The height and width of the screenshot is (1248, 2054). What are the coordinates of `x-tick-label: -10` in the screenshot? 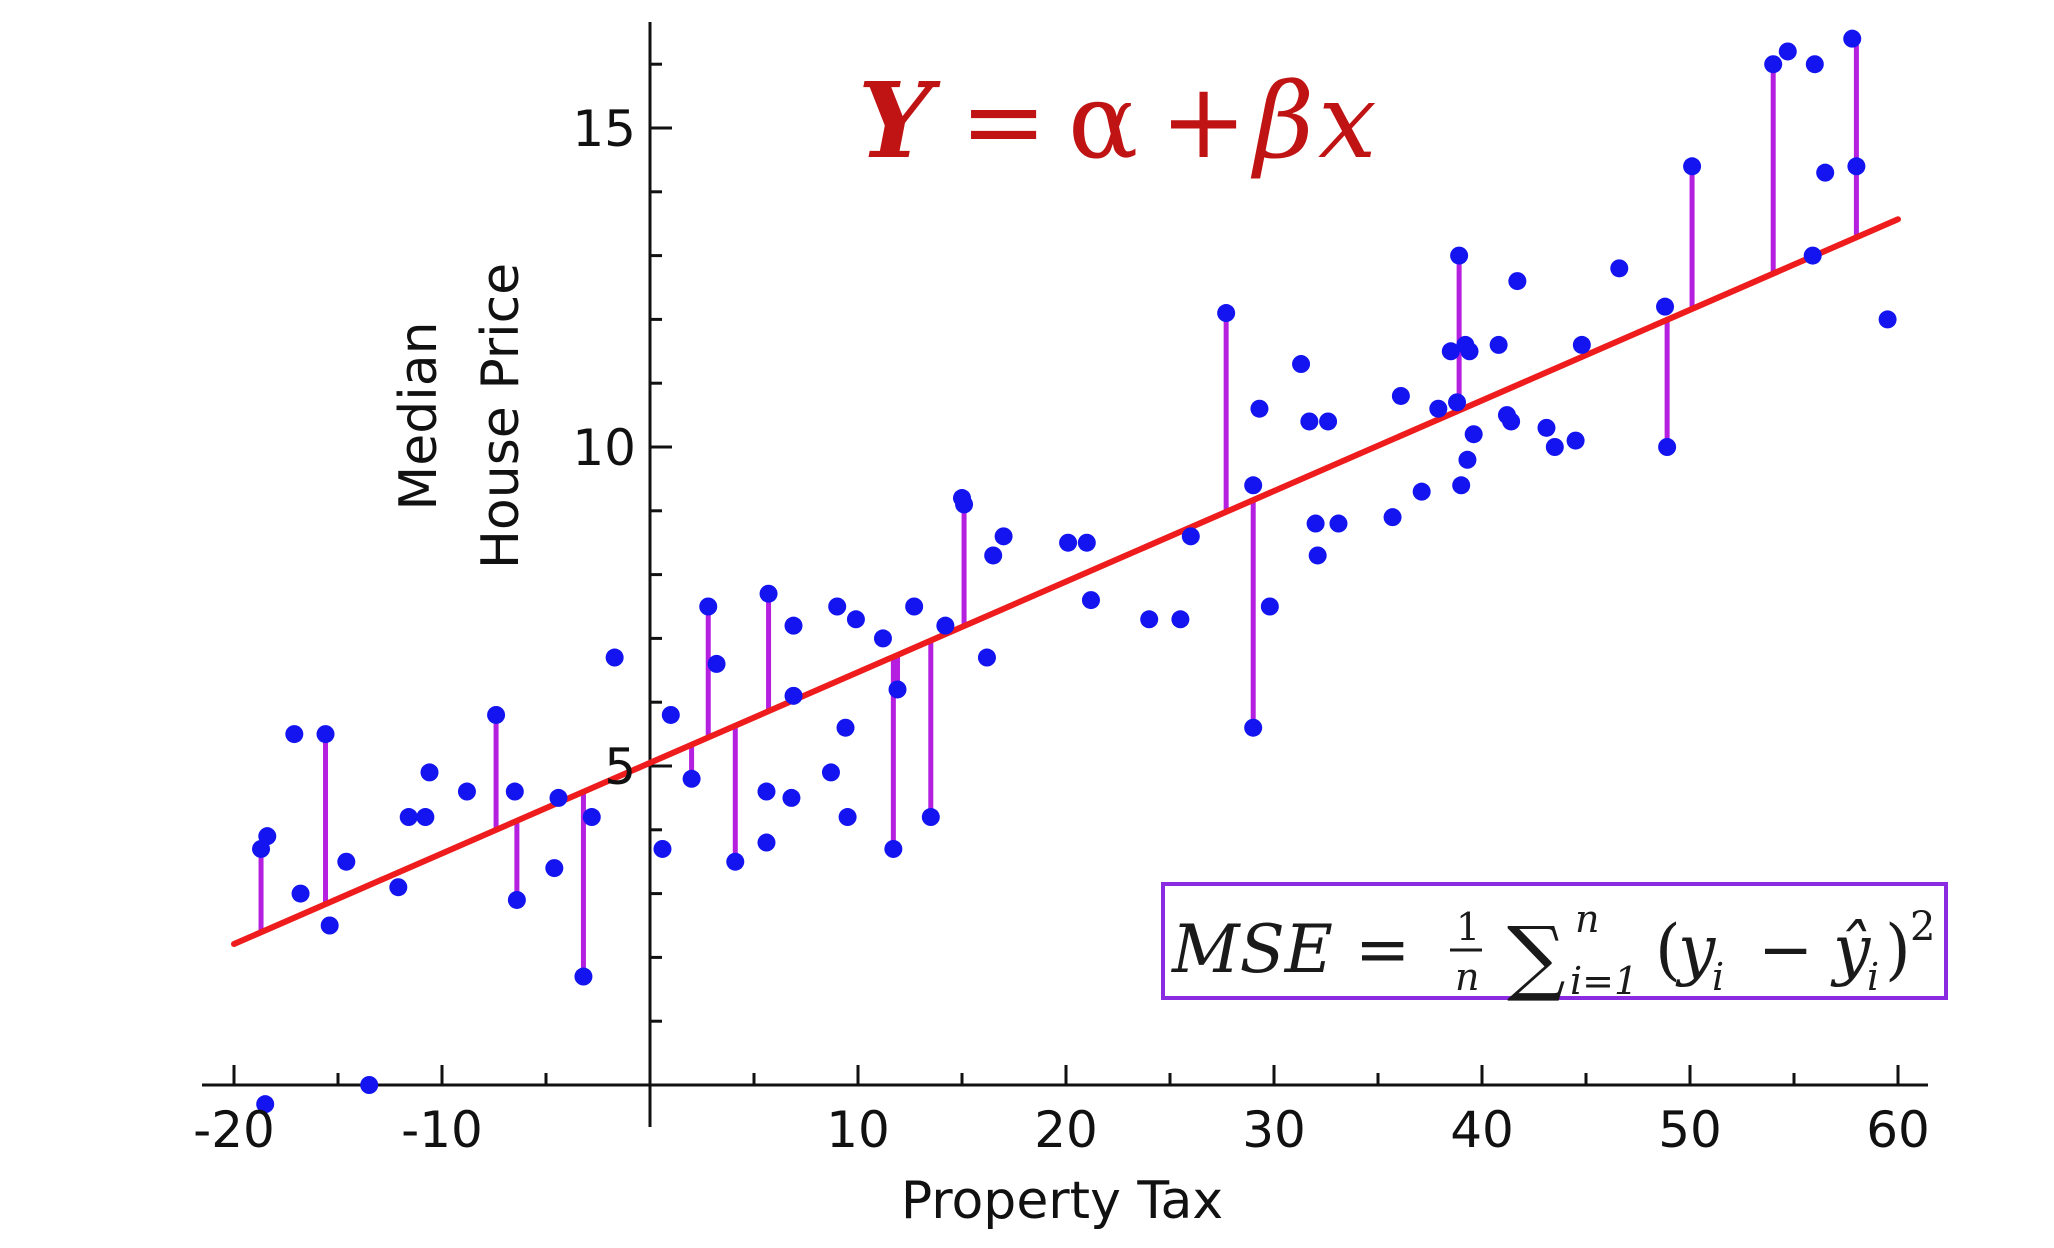 It's located at (442, 1130).